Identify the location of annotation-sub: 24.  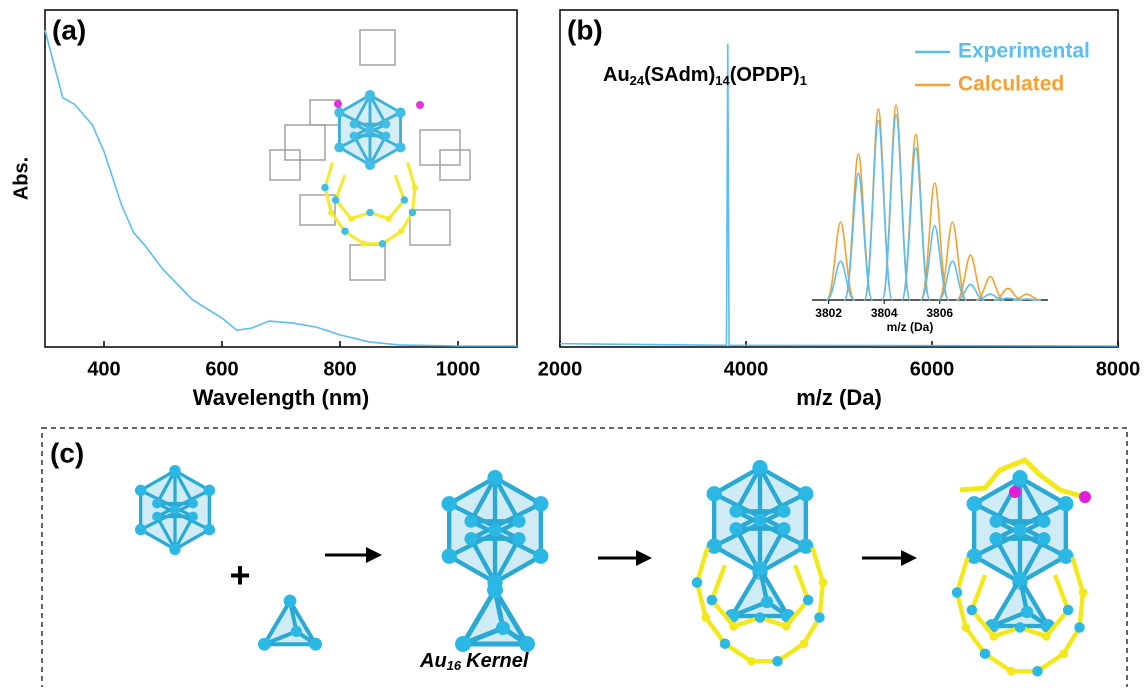
(637, 80).